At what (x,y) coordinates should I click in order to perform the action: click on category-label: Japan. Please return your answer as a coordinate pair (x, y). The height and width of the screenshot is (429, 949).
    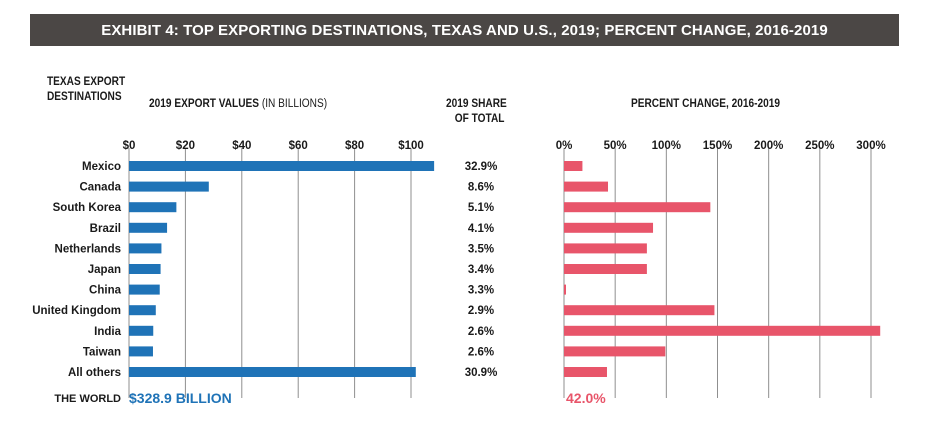
    Looking at the image, I should click on (104, 270).